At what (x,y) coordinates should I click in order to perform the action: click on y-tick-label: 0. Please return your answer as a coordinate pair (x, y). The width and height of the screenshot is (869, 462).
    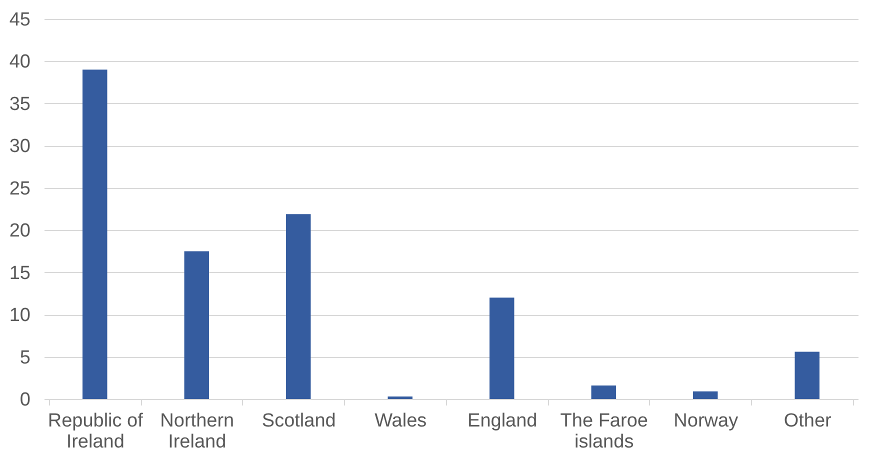
    Looking at the image, I should click on (25, 400).